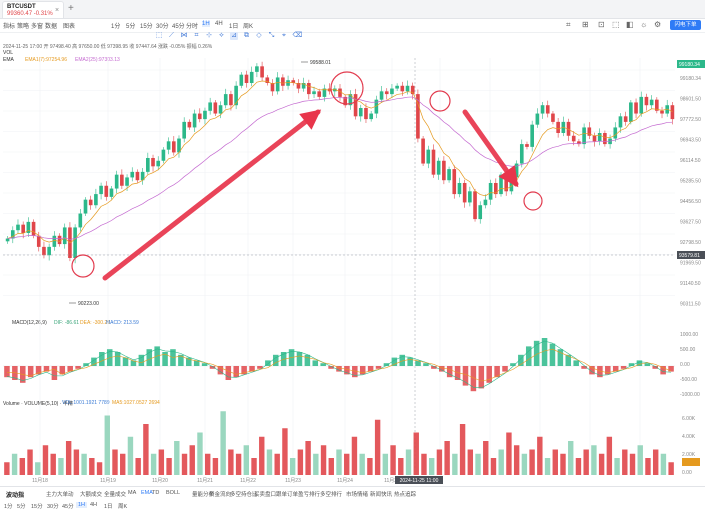 This screenshot has height=512, width=705. What do you see at coordinates (37, 27) in the screenshot?
I see `toolbar-item: 多窗` at bounding box center [37, 27].